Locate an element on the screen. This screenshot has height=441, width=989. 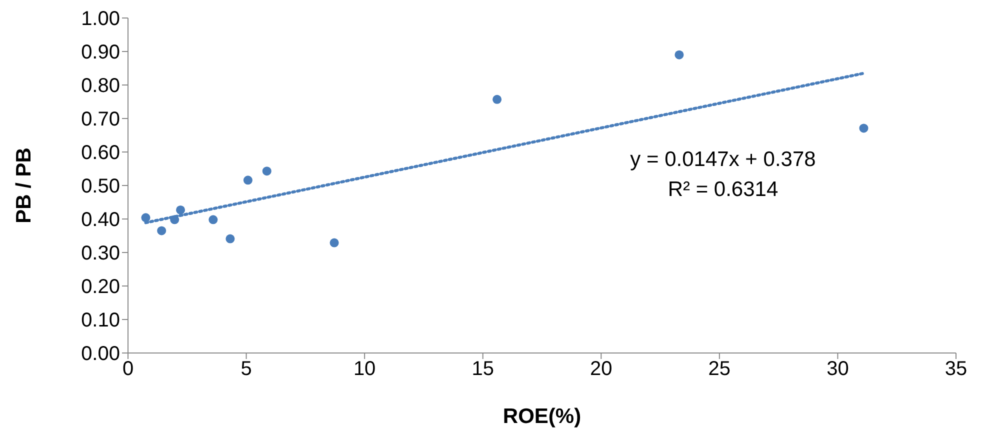
annotation: y = 0.0147x + 0.378 is located at coordinates (723, 160).